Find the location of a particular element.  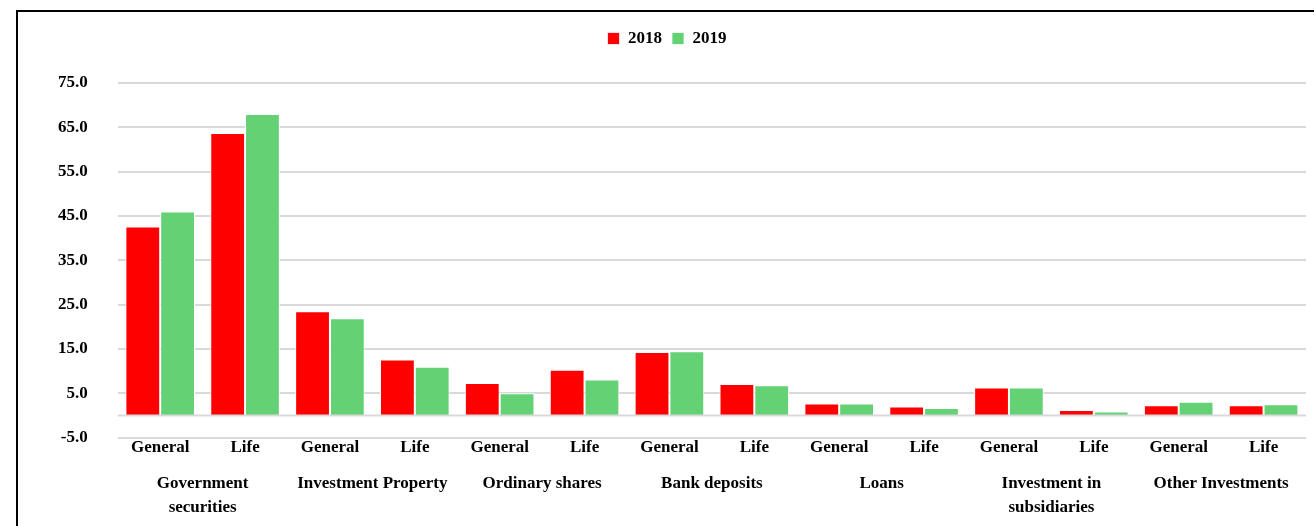

text: Other Investments is located at coordinates (1221, 482).